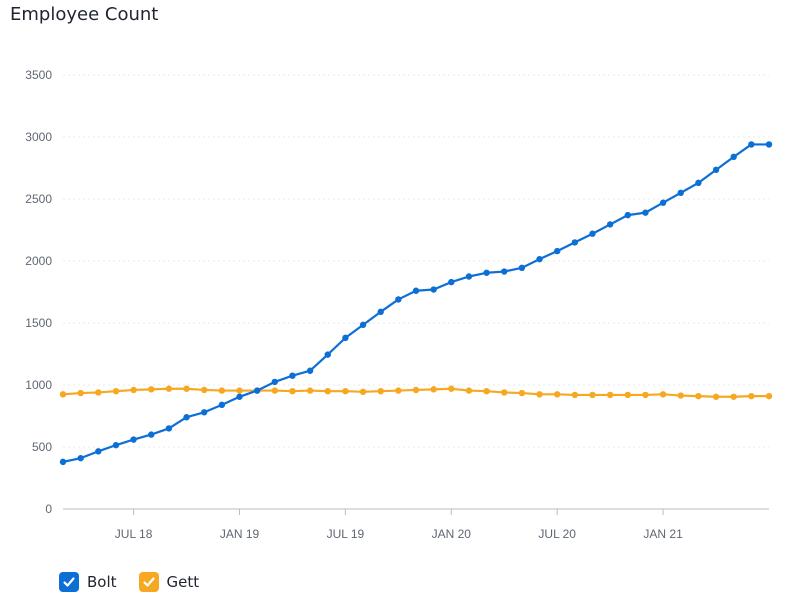 The width and height of the screenshot is (785, 604). I want to click on x-axis: JUL 18 JAN 19 JUL 19 JAN 20 JUL 20 JAN 21, so click(416, 524).